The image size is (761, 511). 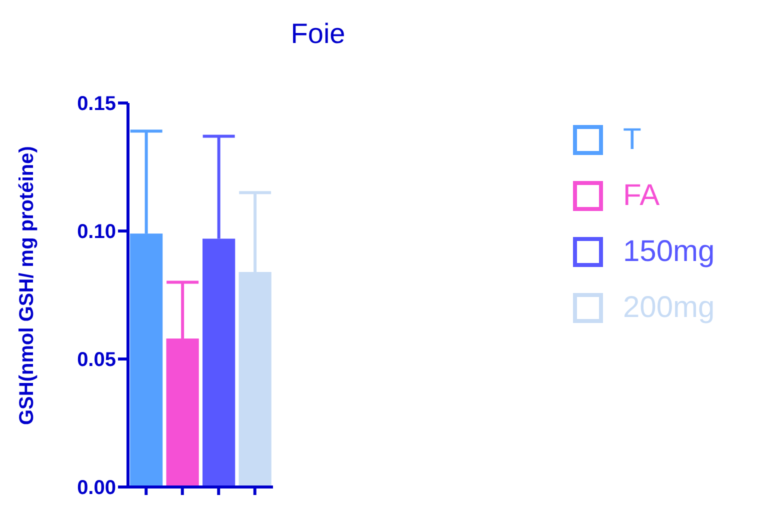 What do you see at coordinates (318, 34) in the screenshot?
I see `chart-title: Foie` at bounding box center [318, 34].